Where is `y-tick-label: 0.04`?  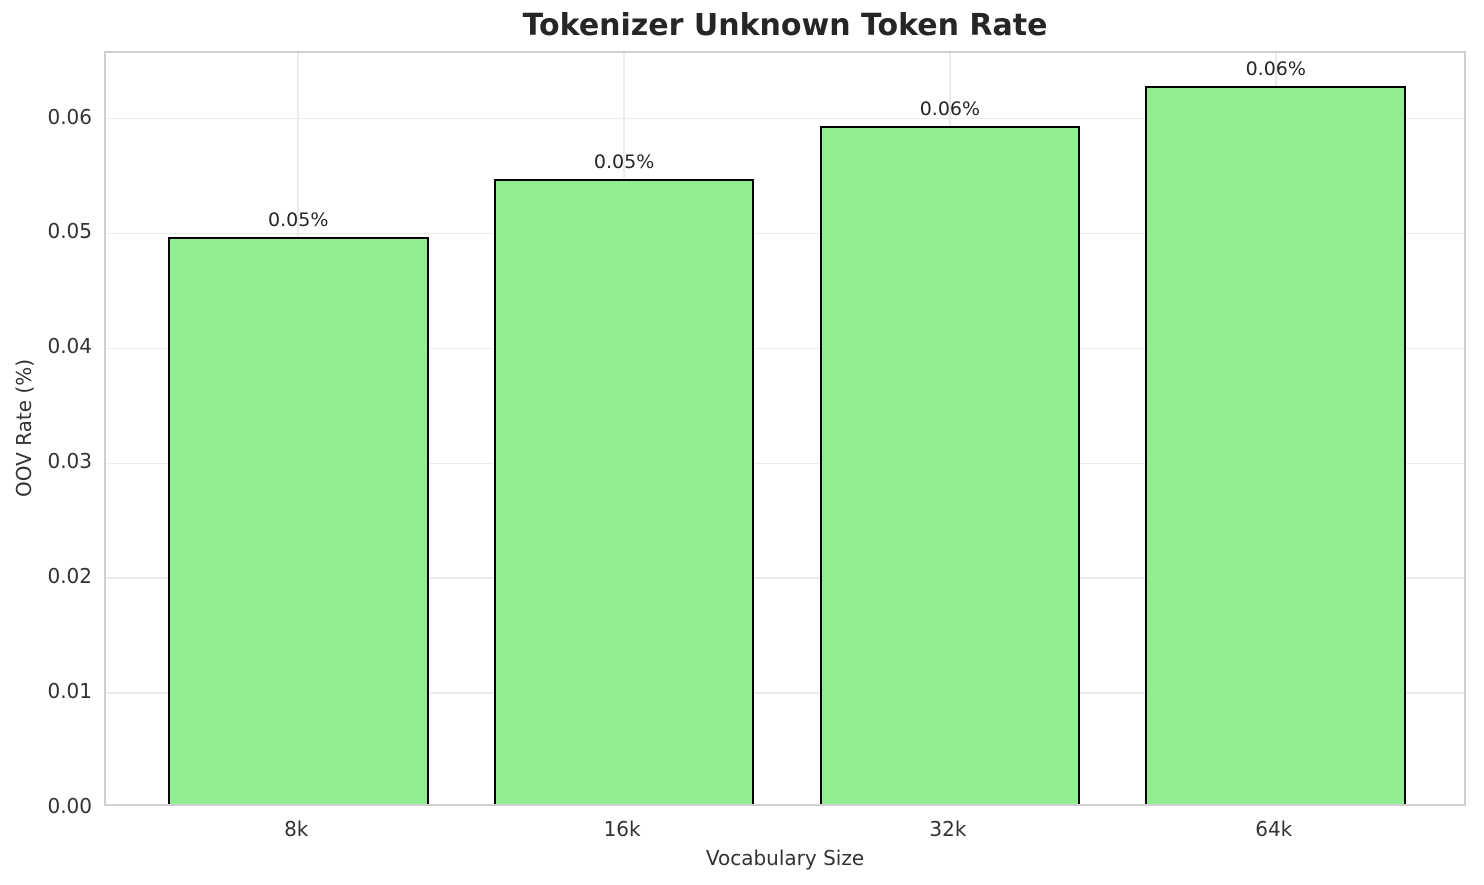
y-tick-label: 0.04 is located at coordinates (69, 346).